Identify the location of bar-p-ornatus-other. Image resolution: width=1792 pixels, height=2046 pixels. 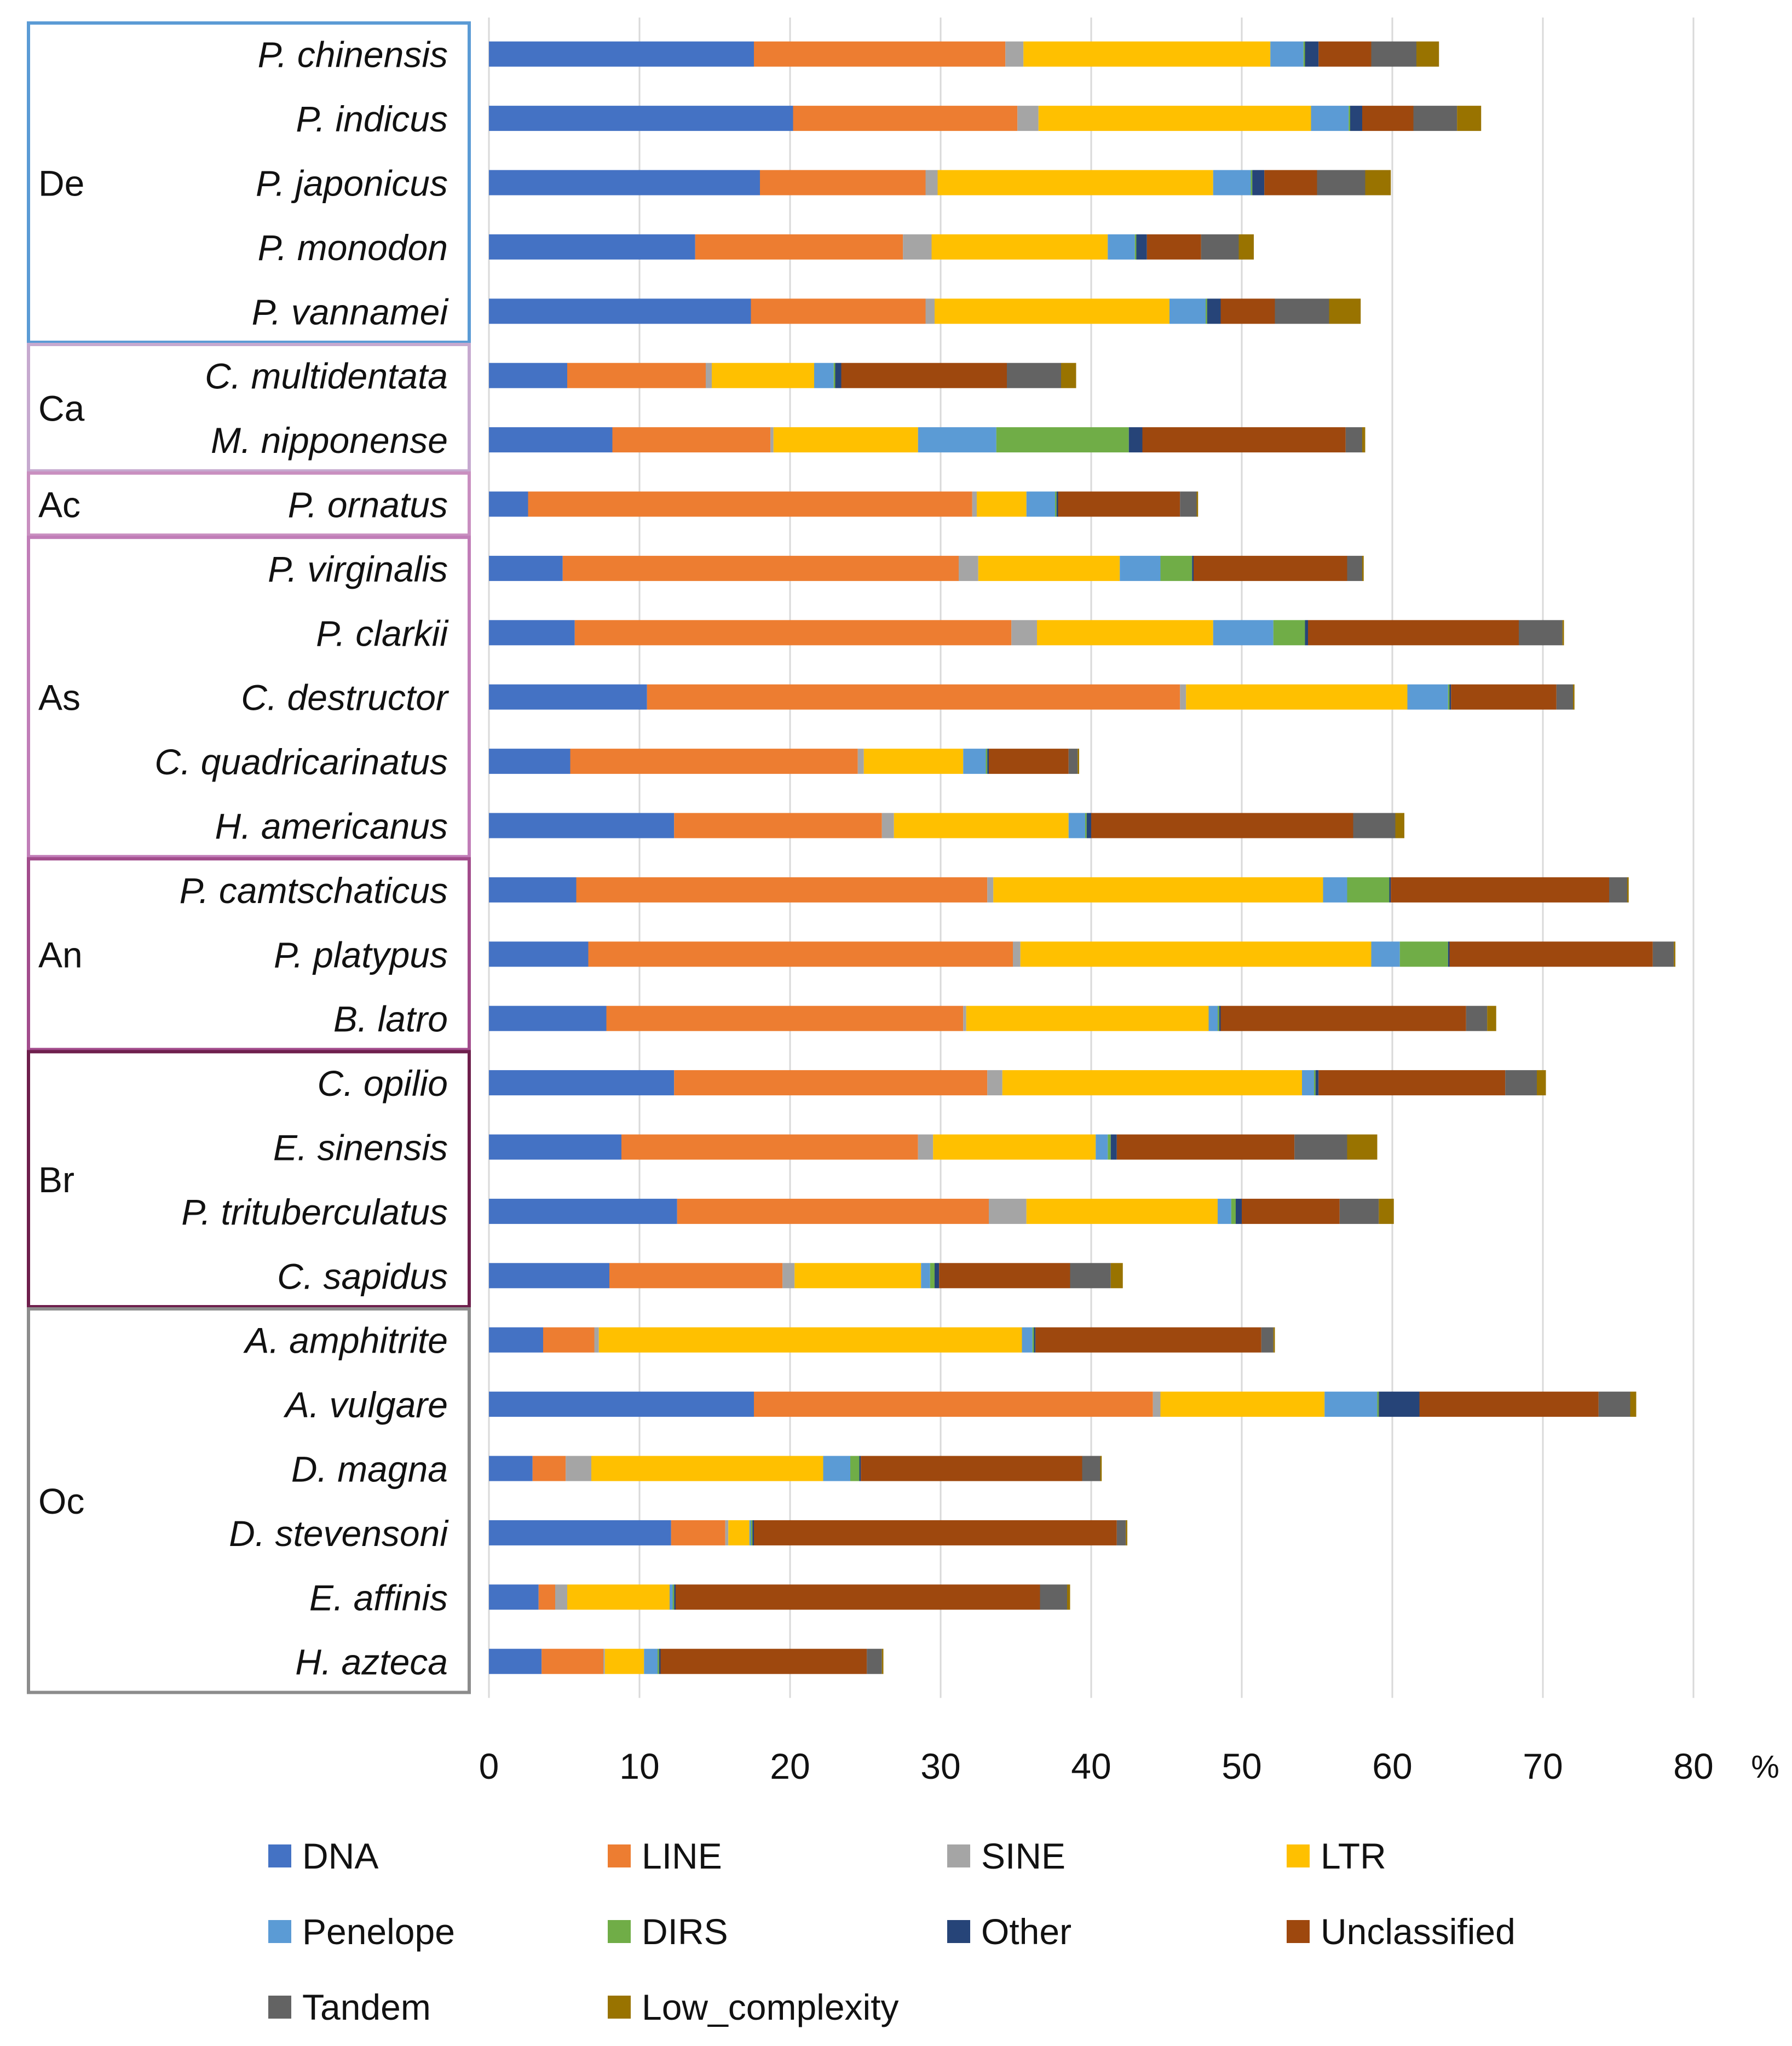
(1057, 504).